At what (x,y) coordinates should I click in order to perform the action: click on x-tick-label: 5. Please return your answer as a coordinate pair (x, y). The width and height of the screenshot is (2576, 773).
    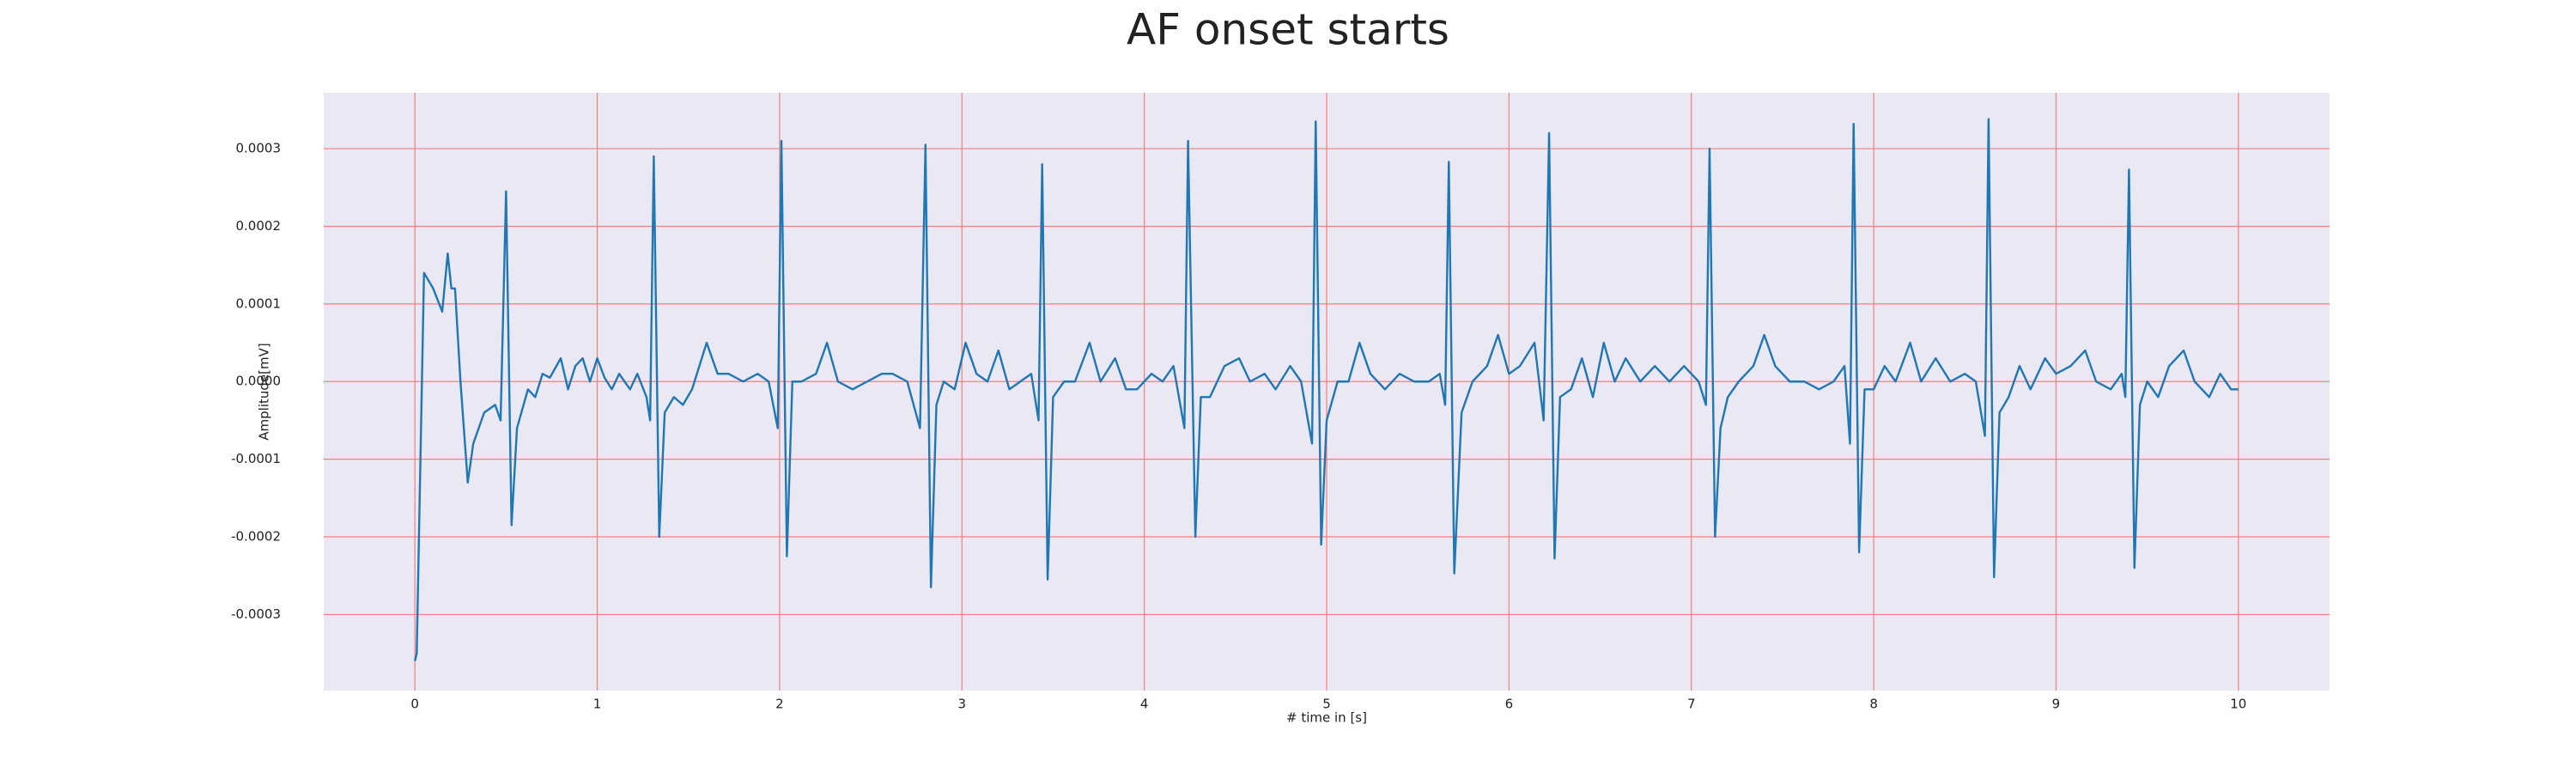
    Looking at the image, I should click on (1327, 704).